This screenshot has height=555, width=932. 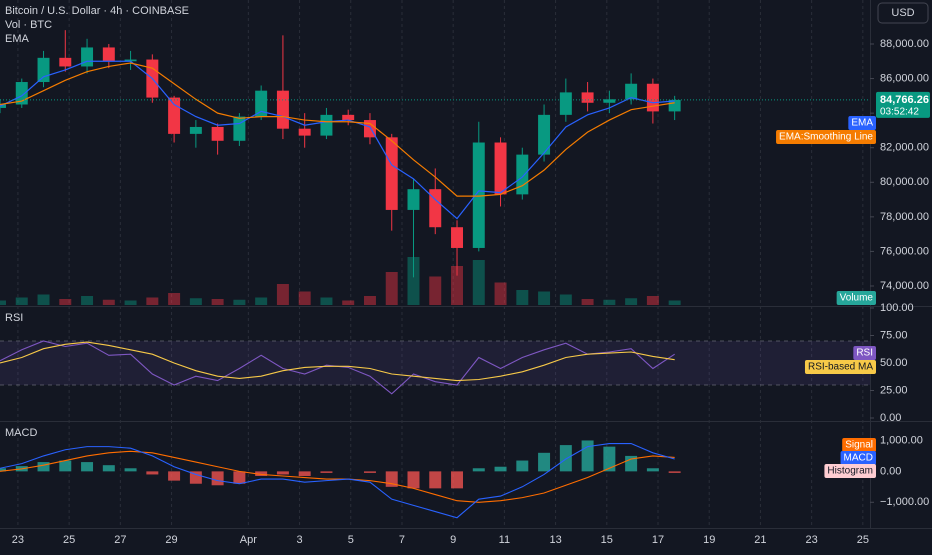 What do you see at coordinates (863, 540) in the screenshot?
I see `x-tick-label: 25` at bounding box center [863, 540].